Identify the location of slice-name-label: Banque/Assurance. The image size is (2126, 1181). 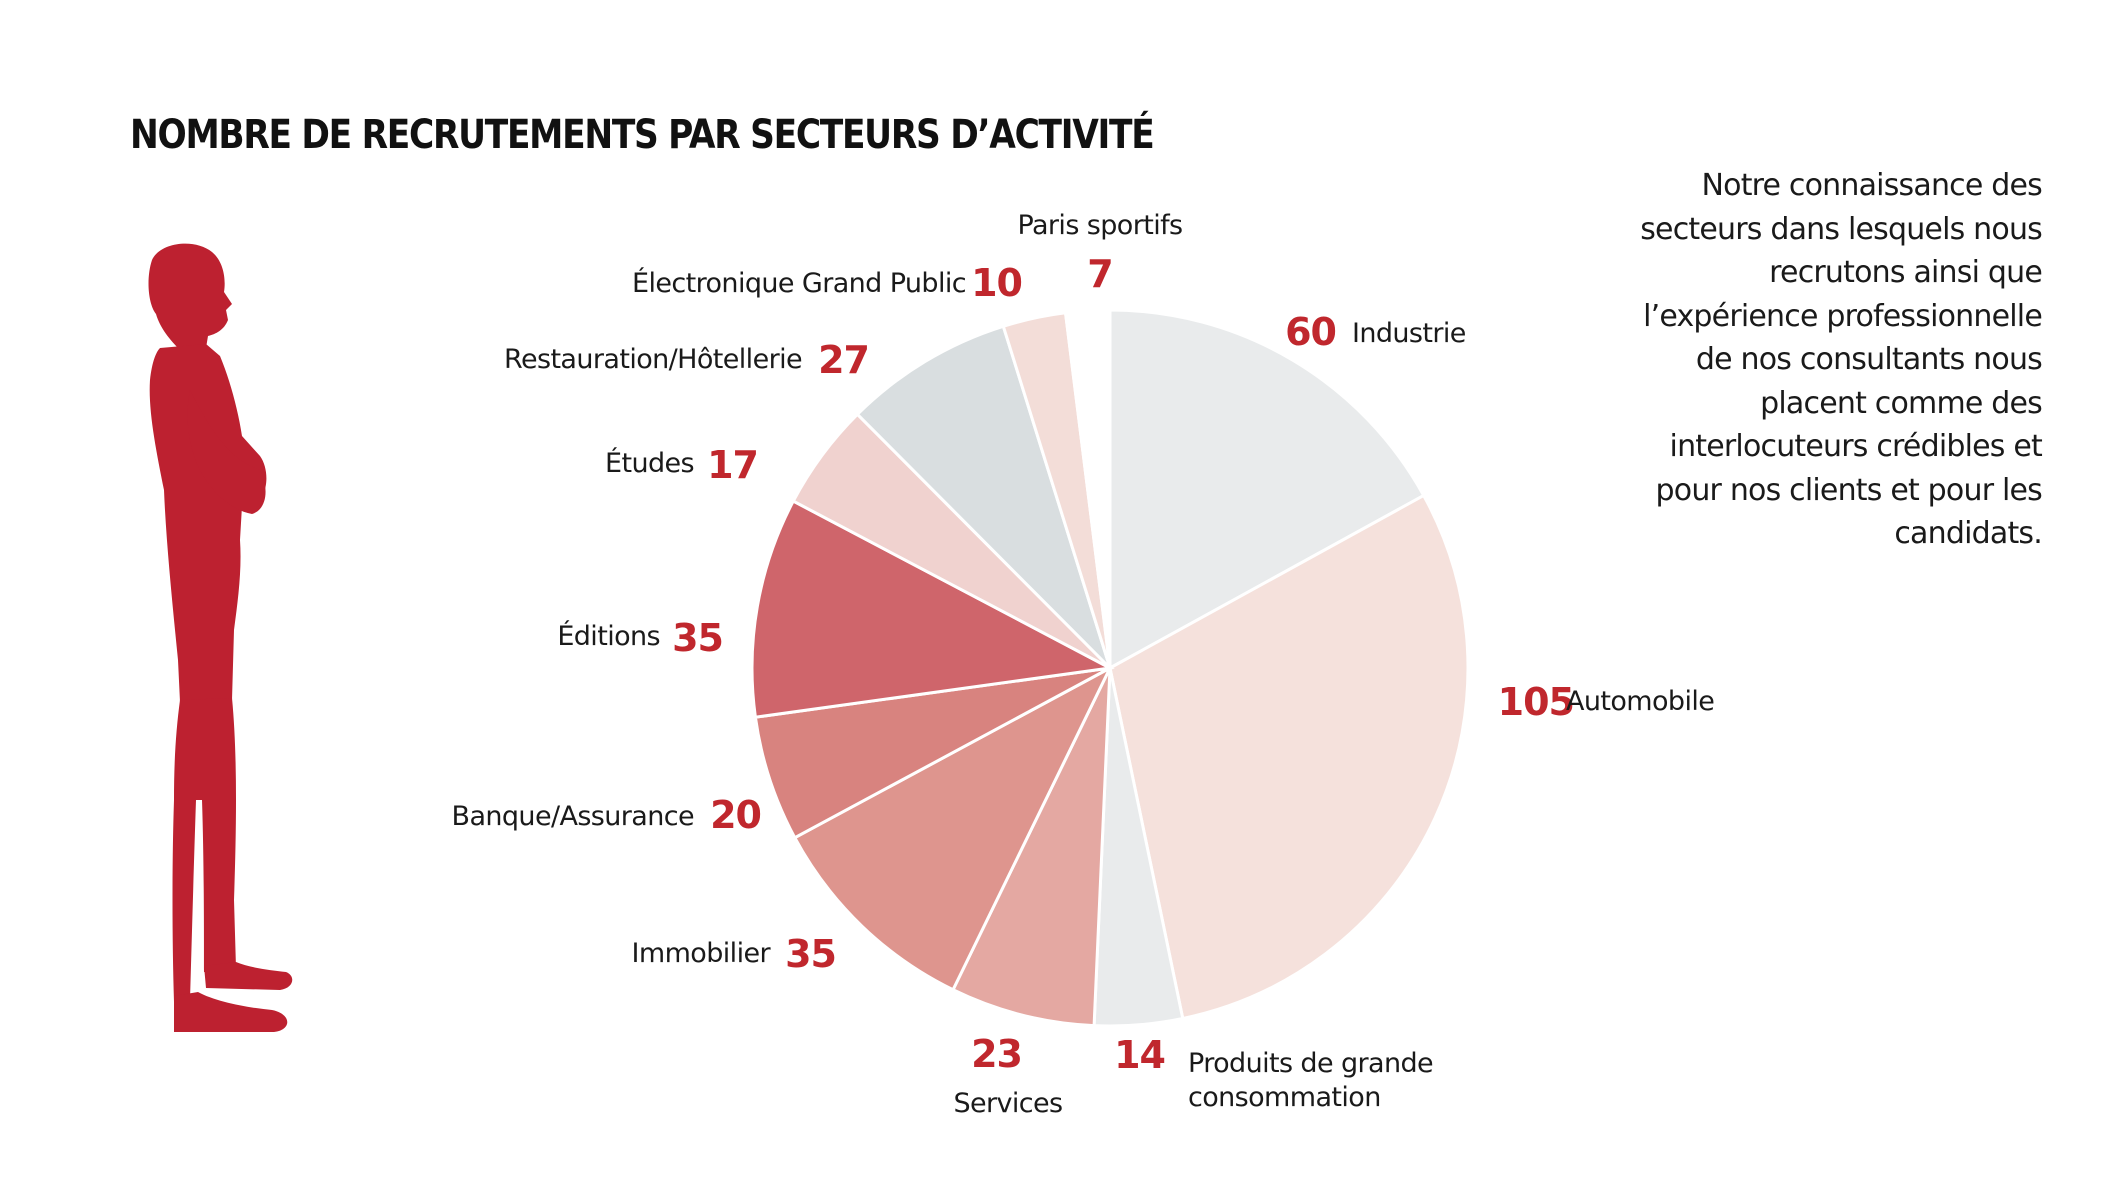
(573, 816).